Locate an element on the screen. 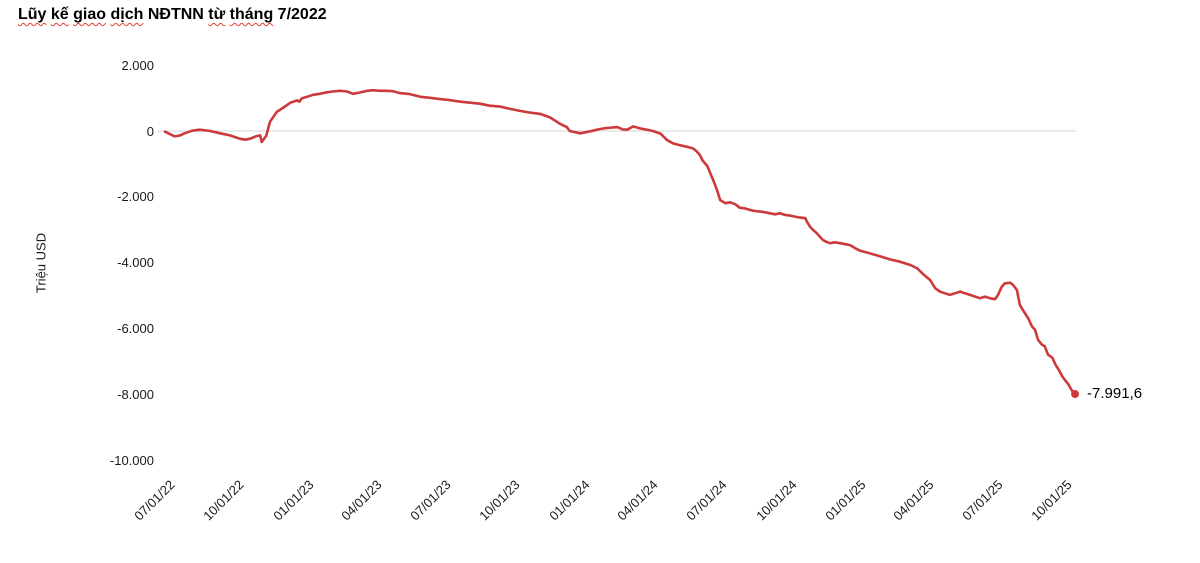 The width and height of the screenshot is (1200, 563). chart-title: Lũy kế giao dịch NĐTNN từ tháng 7/2022 is located at coordinates (172, 15).